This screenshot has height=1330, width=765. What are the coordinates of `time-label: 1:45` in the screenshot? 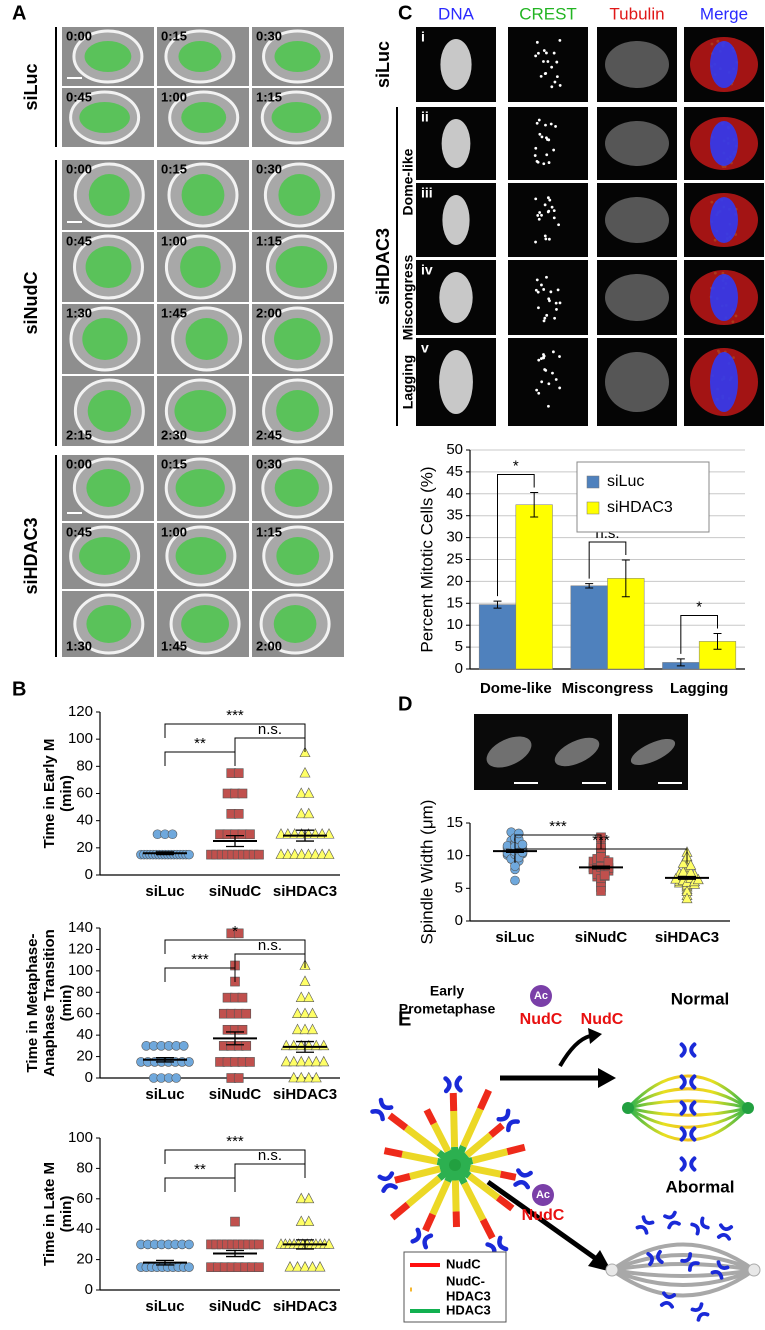 It's located at (174, 312).